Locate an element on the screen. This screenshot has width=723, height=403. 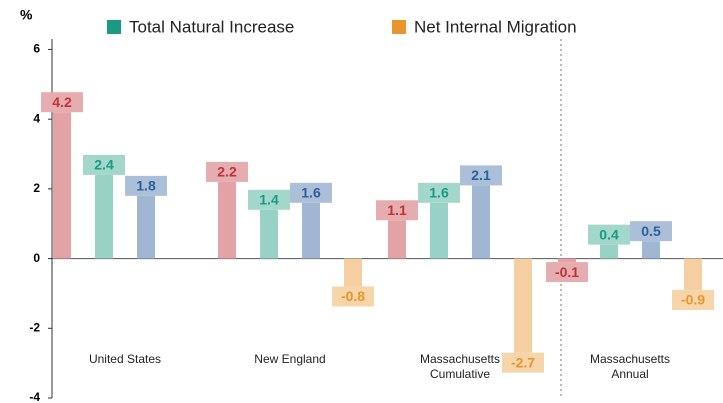
legend-label: Net Internal Migration is located at coordinates (495, 26).